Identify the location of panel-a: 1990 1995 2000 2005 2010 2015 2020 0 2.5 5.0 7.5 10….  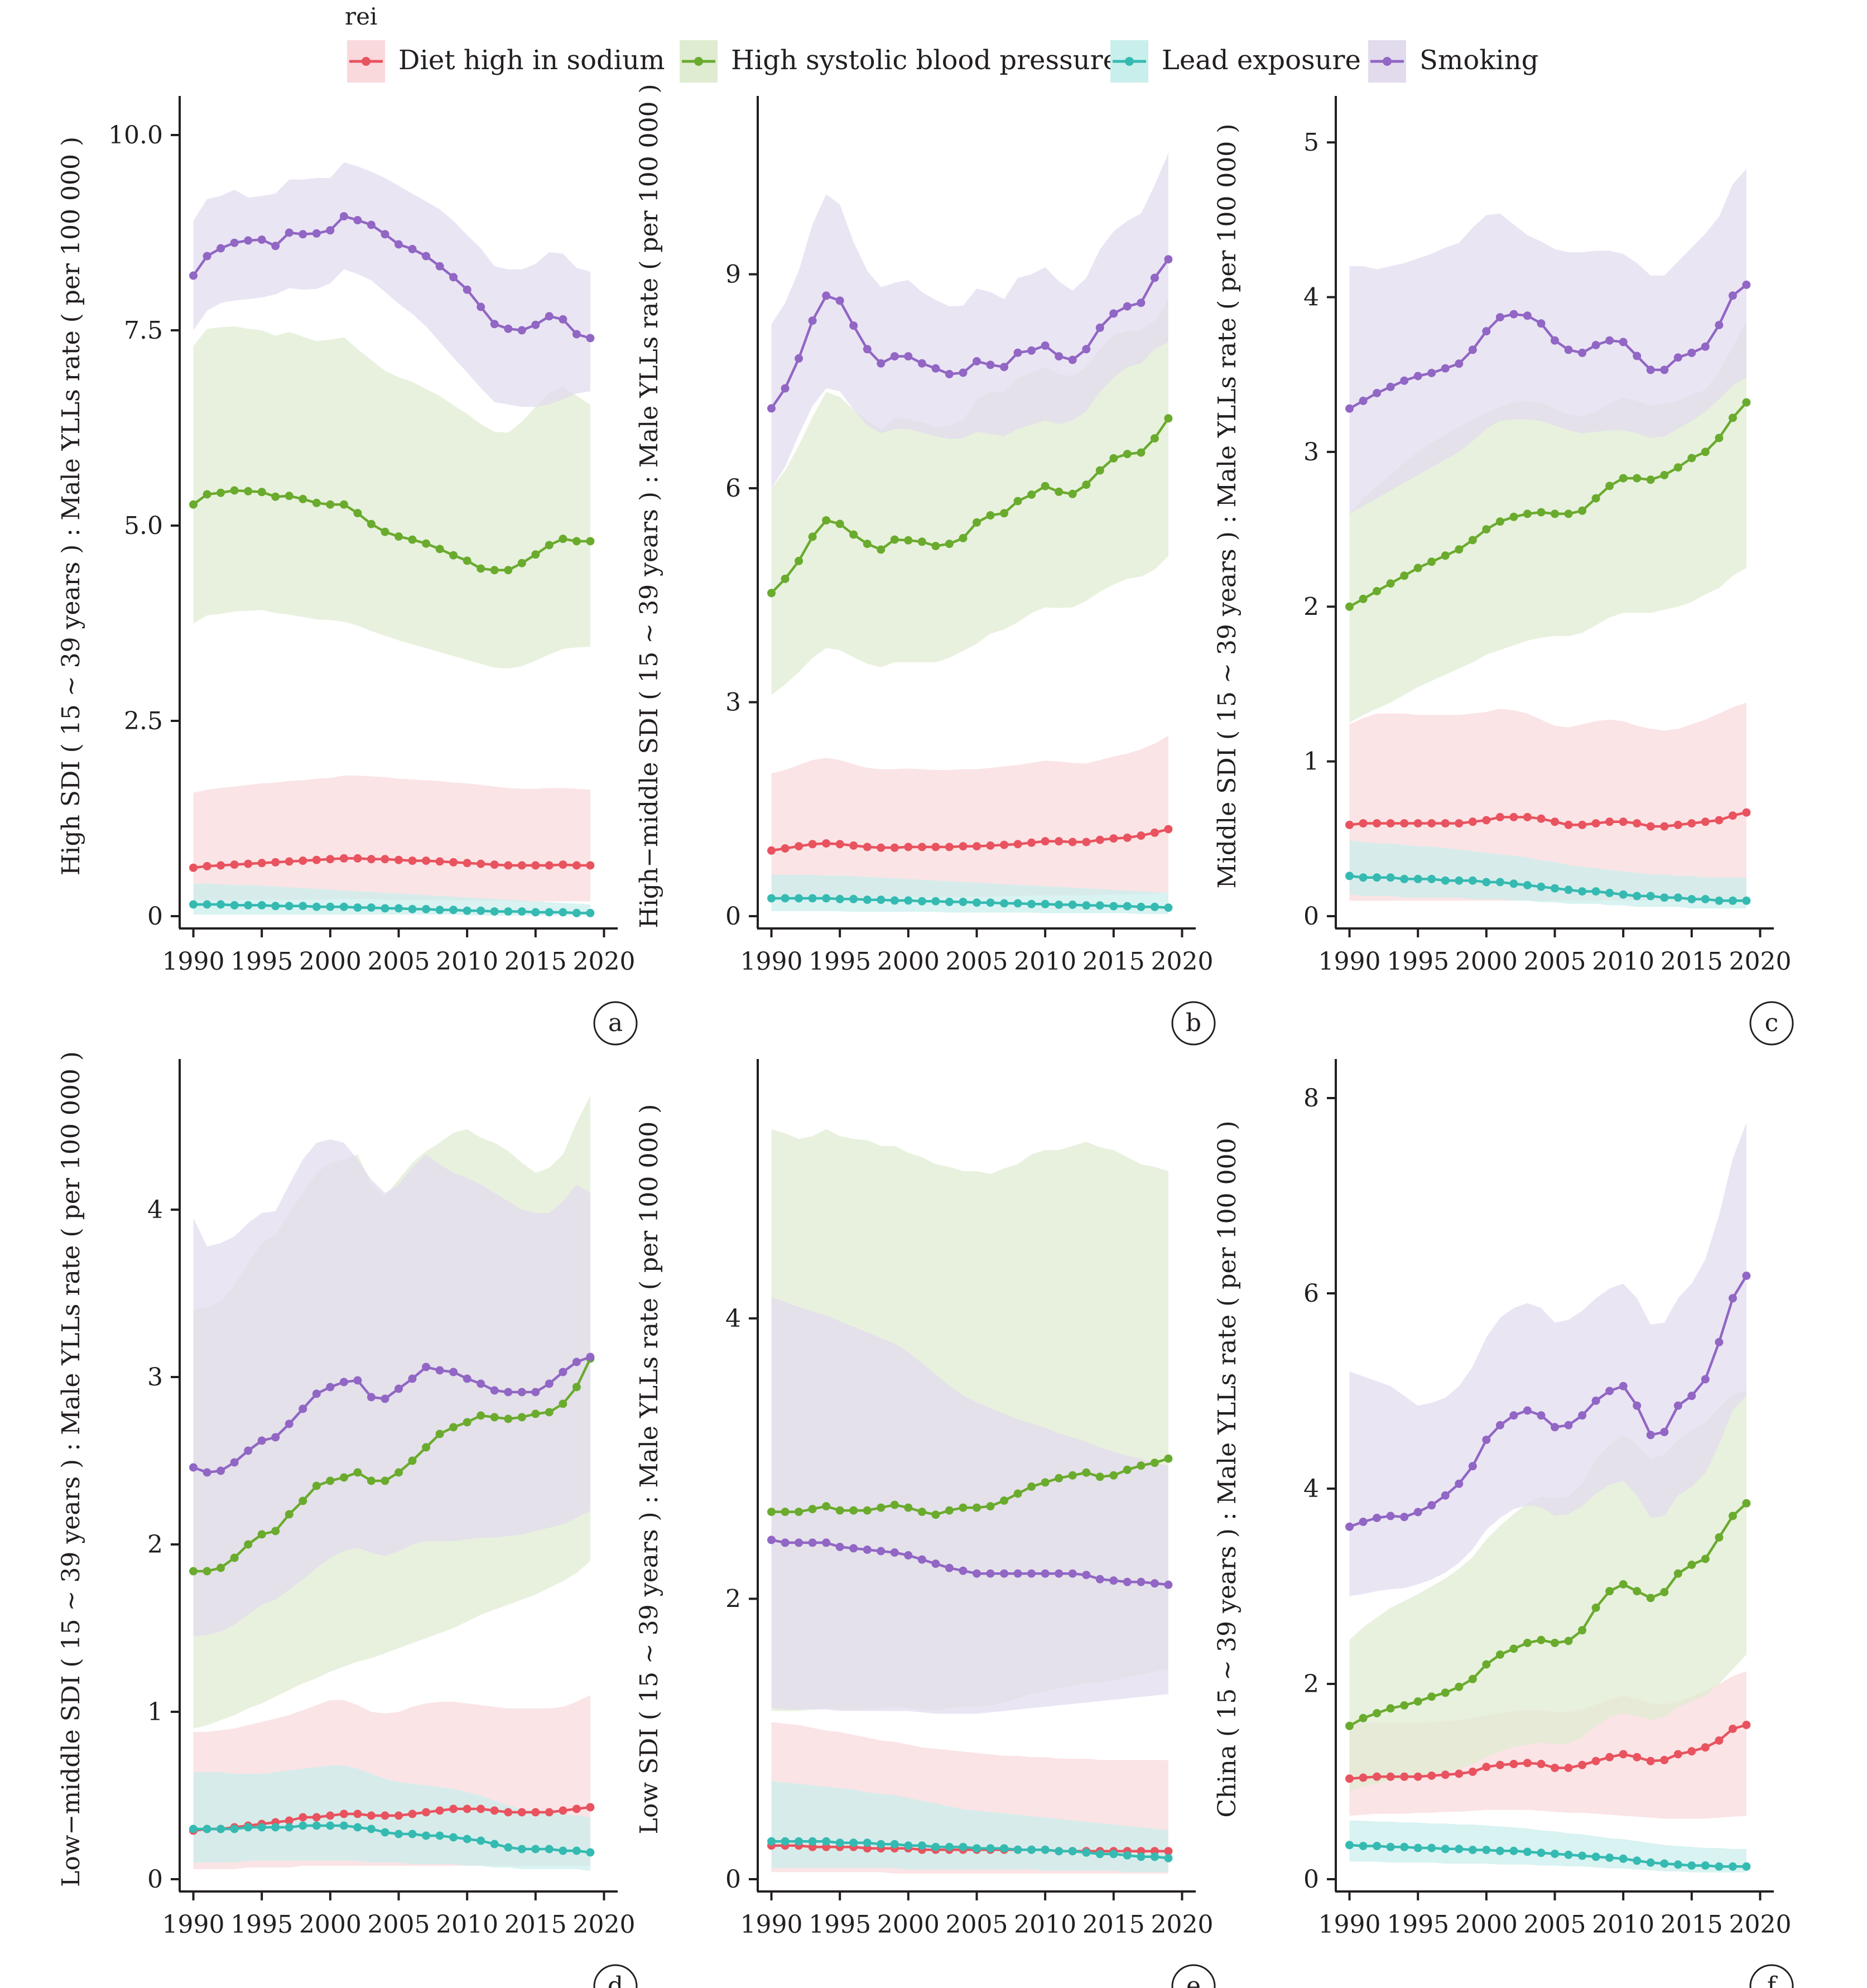
(348, 571).